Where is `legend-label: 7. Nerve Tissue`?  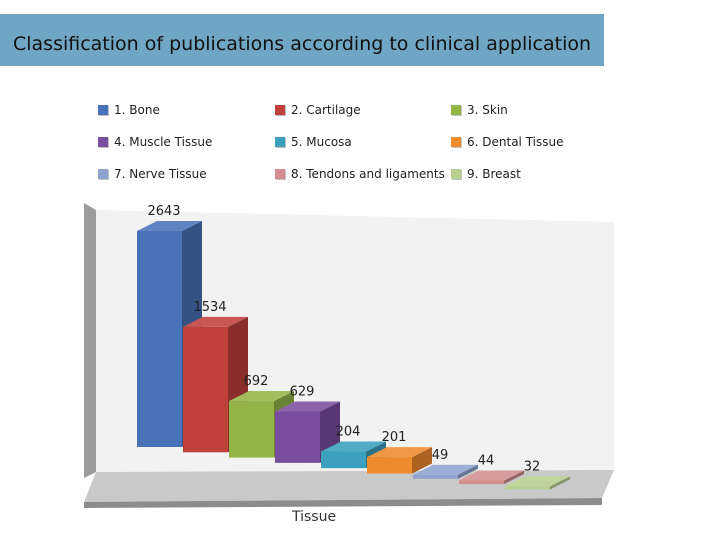 legend-label: 7. Nerve Tissue is located at coordinates (160, 174).